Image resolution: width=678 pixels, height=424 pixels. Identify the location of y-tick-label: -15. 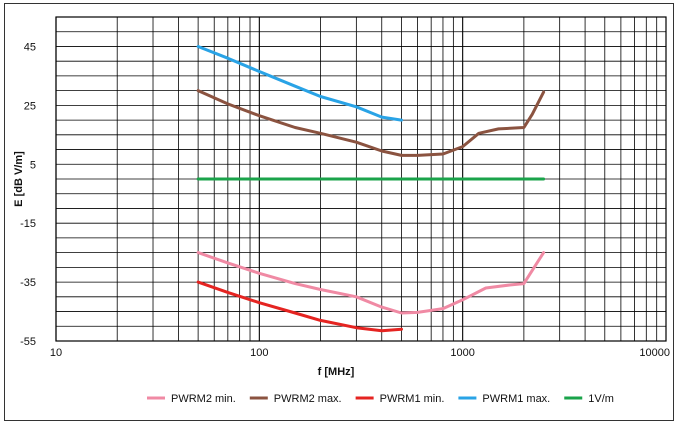
(28, 224).